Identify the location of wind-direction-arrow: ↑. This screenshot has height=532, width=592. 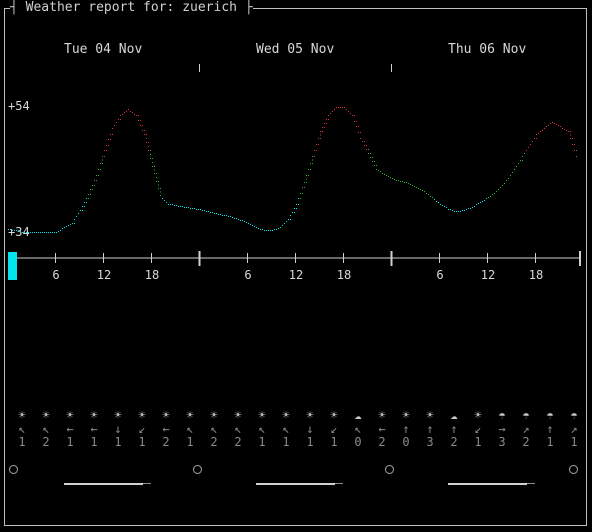
(550, 429).